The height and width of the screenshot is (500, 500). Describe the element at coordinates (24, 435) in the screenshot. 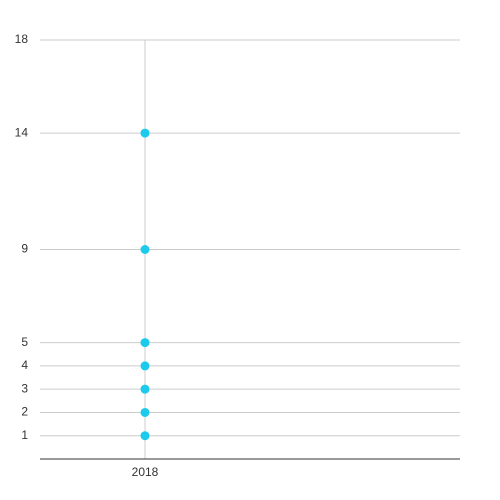

I see `y-tick-label: 1` at that location.